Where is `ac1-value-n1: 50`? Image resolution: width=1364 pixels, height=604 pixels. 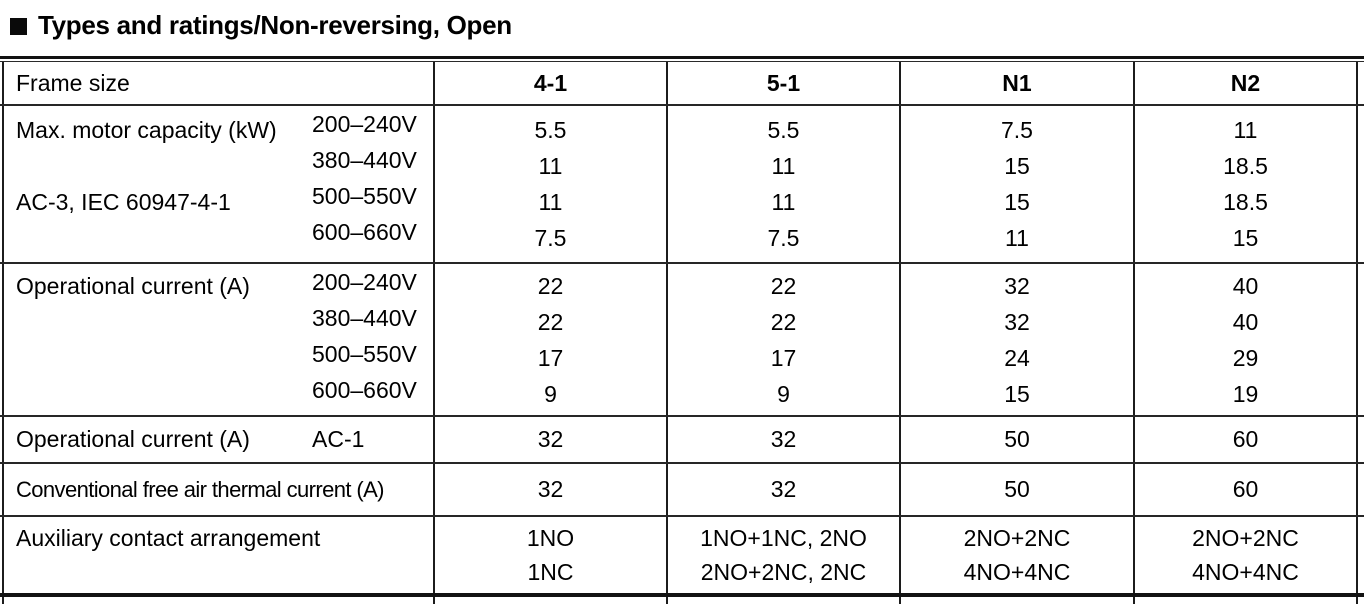 ac1-value-n1: 50 is located at coordinates (1016, 439).